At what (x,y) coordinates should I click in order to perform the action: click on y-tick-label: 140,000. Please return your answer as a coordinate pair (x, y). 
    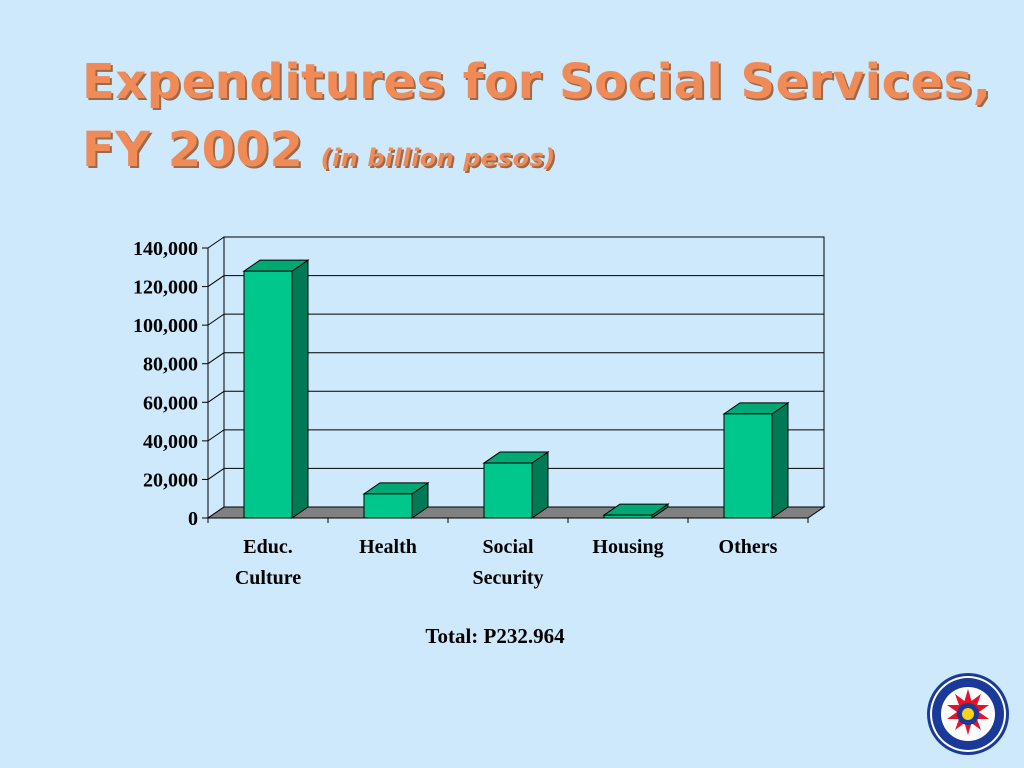
    Looking at the image, I should click on (165, 249).